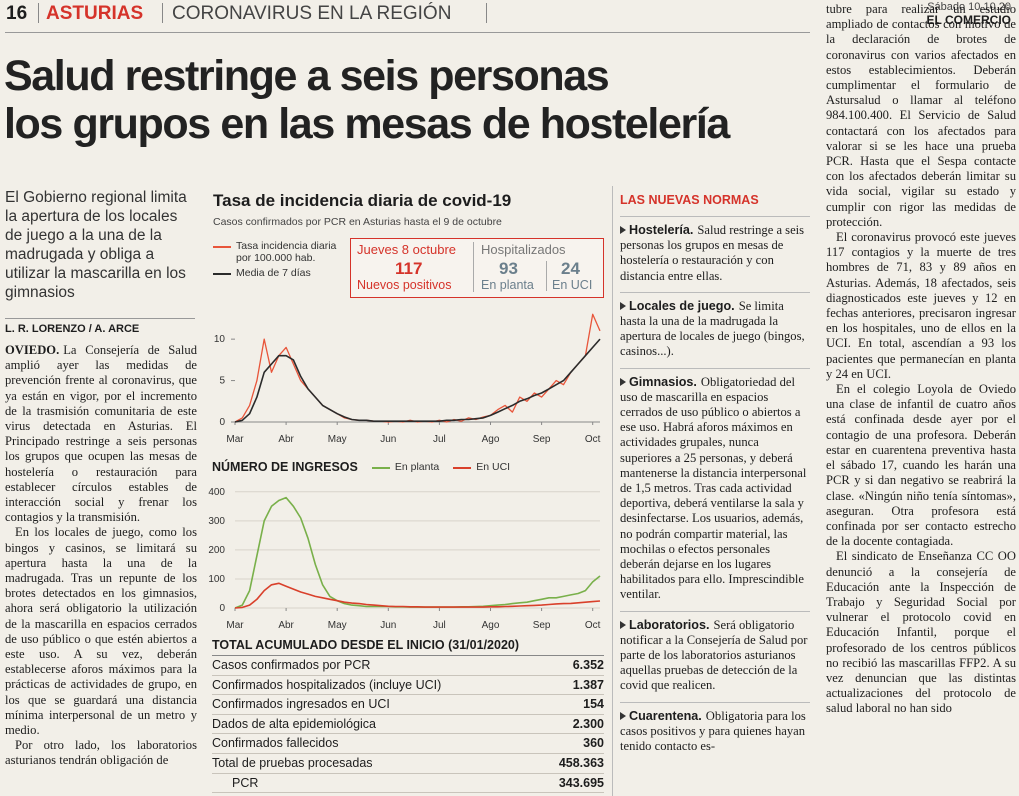 The width and height of the screenshot is (1019, 796). What do you see at coordinates (408, 764) in the screenshot?
I see `table-row: Total de pruebas procesadas 458.363` at bounding box center [408, 764].